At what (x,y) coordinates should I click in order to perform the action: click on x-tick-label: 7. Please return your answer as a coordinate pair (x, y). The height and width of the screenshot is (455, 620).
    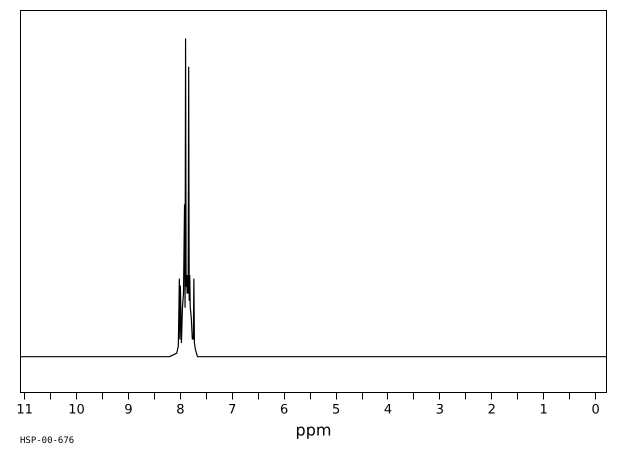
    Looking at the image, I should click on (232, 410).